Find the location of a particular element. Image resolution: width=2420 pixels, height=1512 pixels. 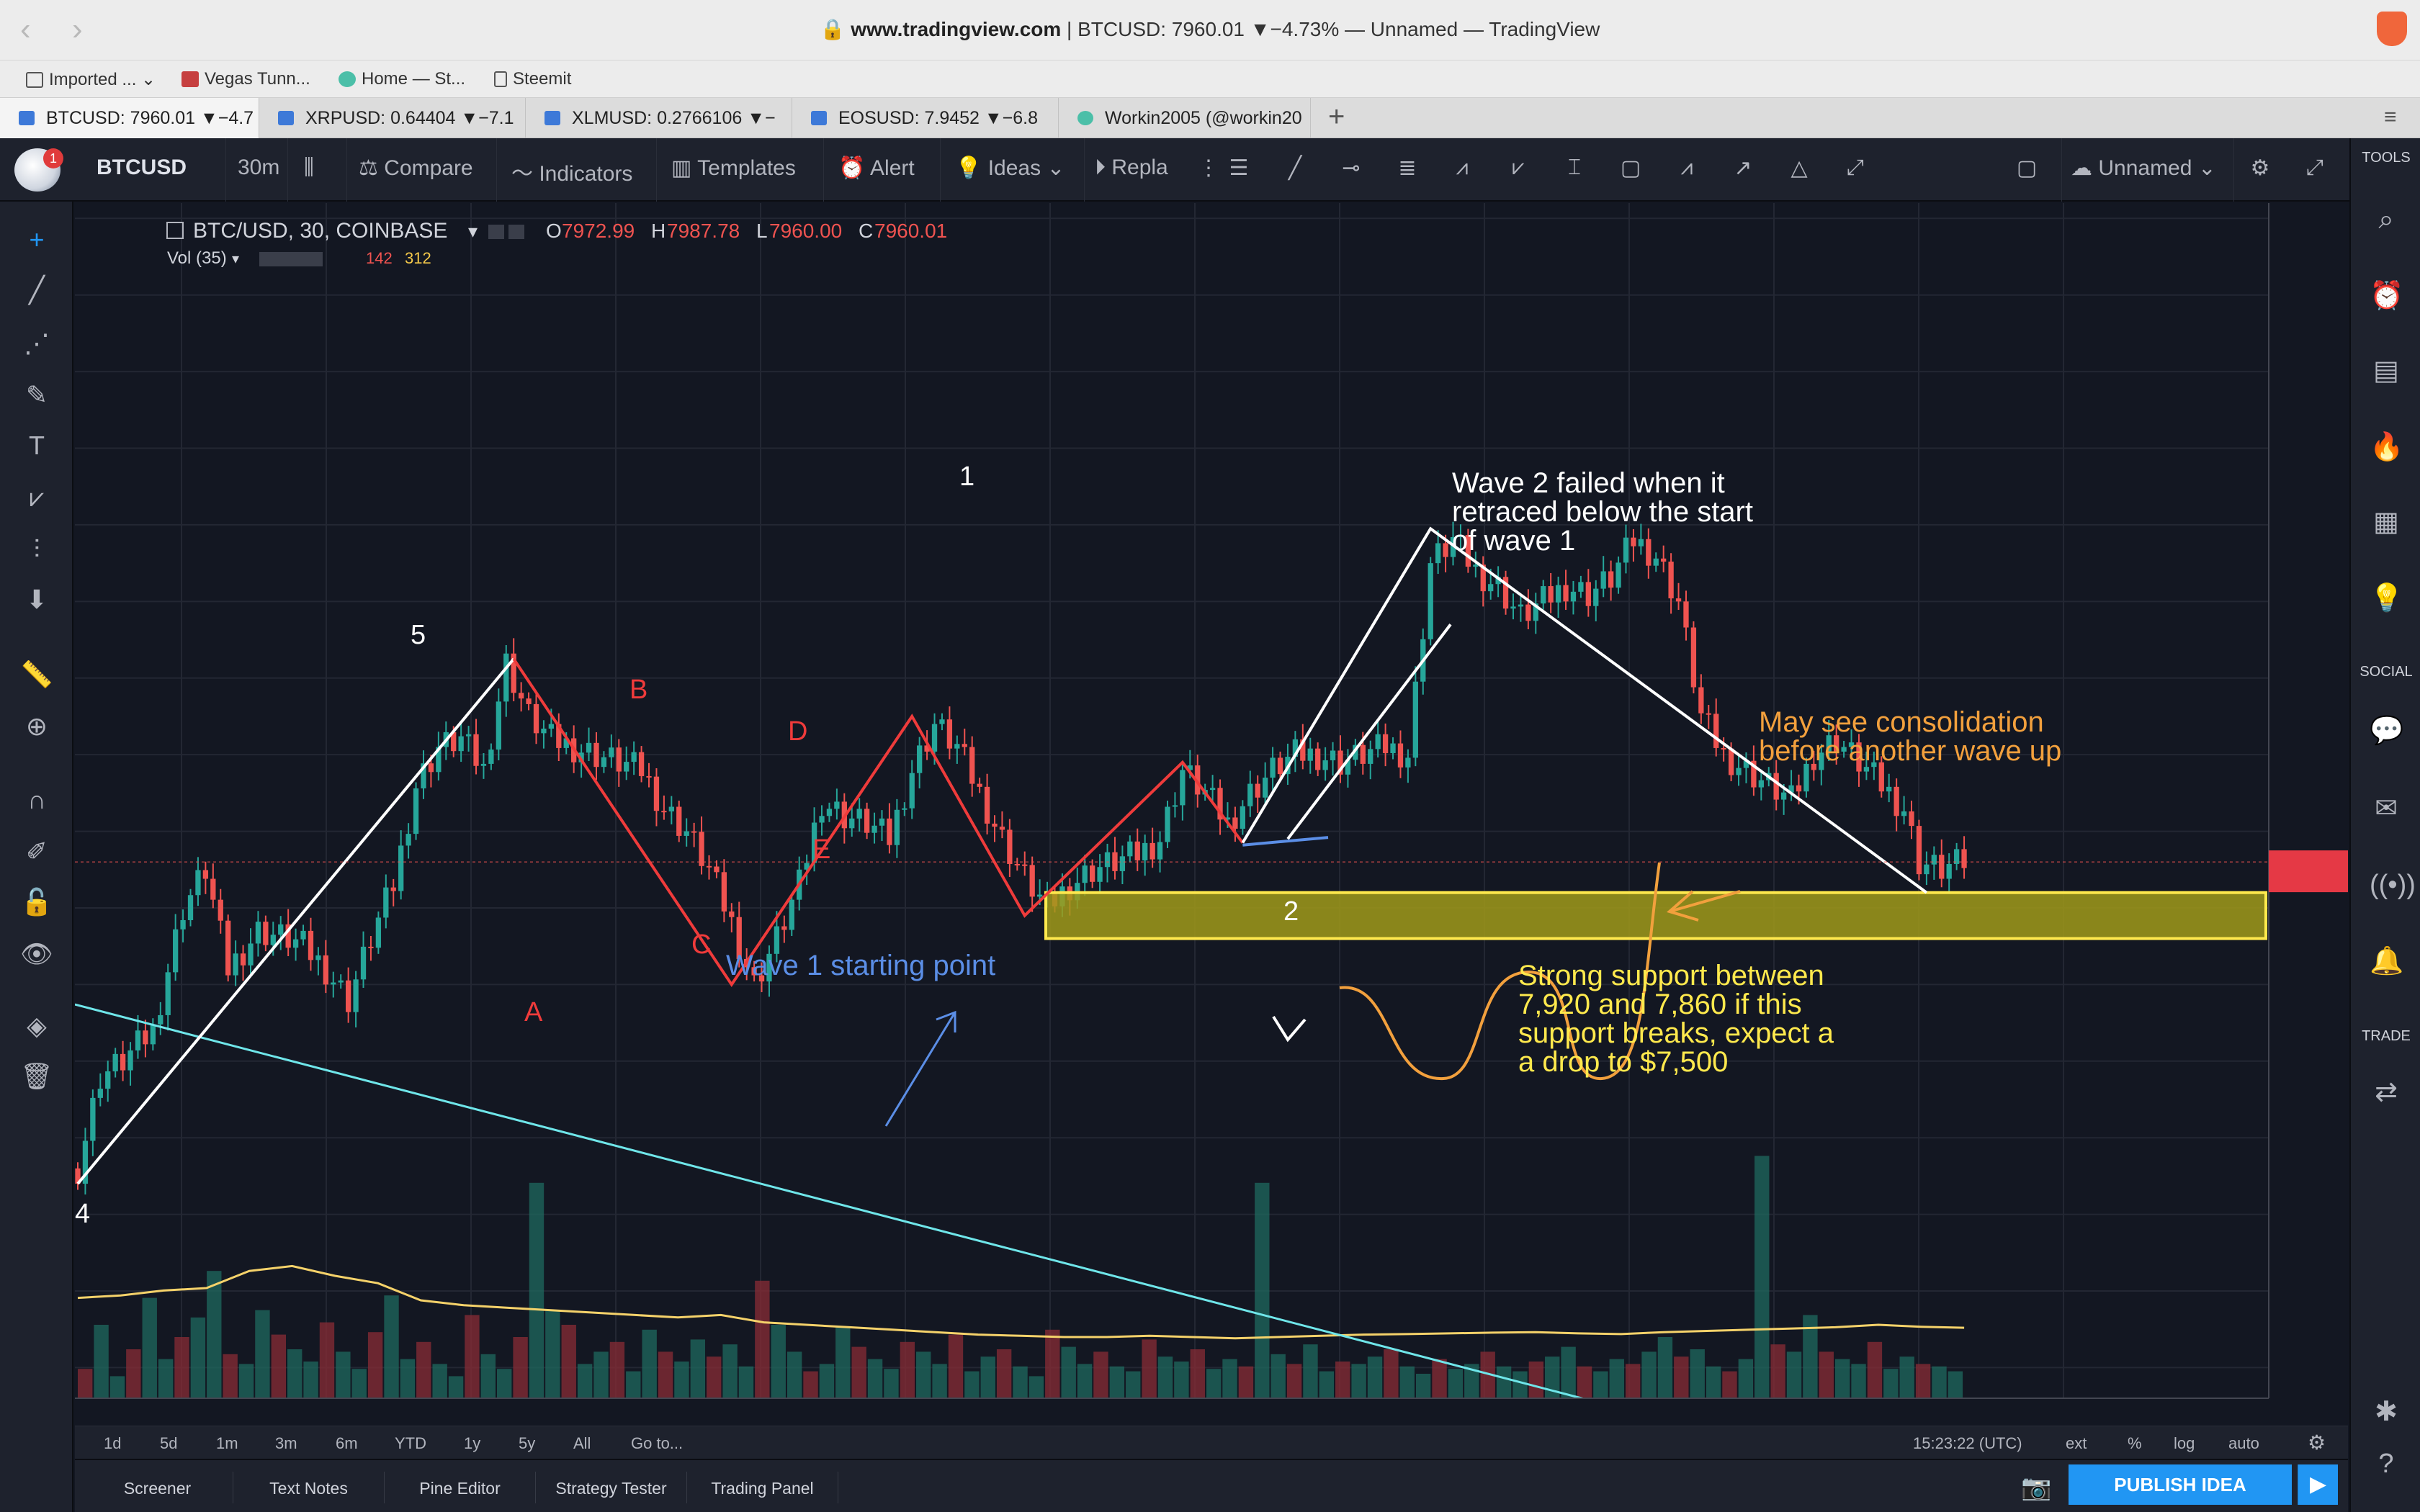

range-1m: 1m is located at coordinates (227, 1443).